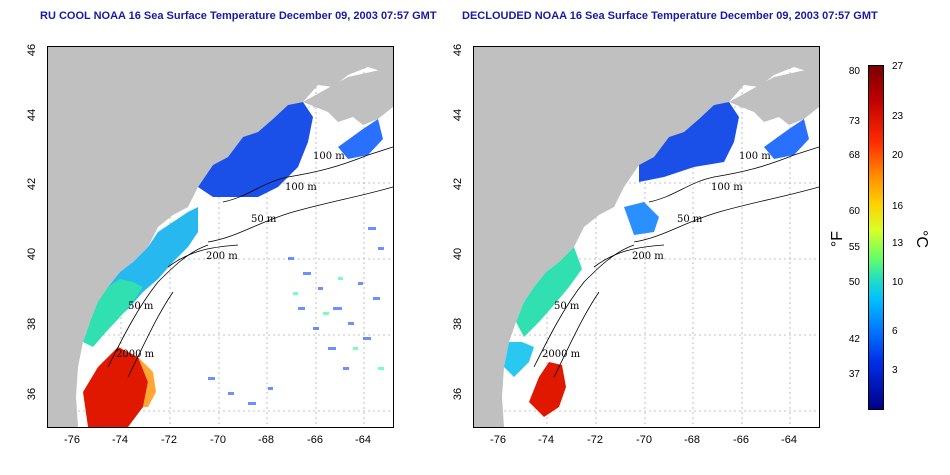 The width and height of the screenshot is (950, 475). Describe the element at coordinates (895, 370) in the screenshot. I see `colorbar-c-tick: 3` at that location.